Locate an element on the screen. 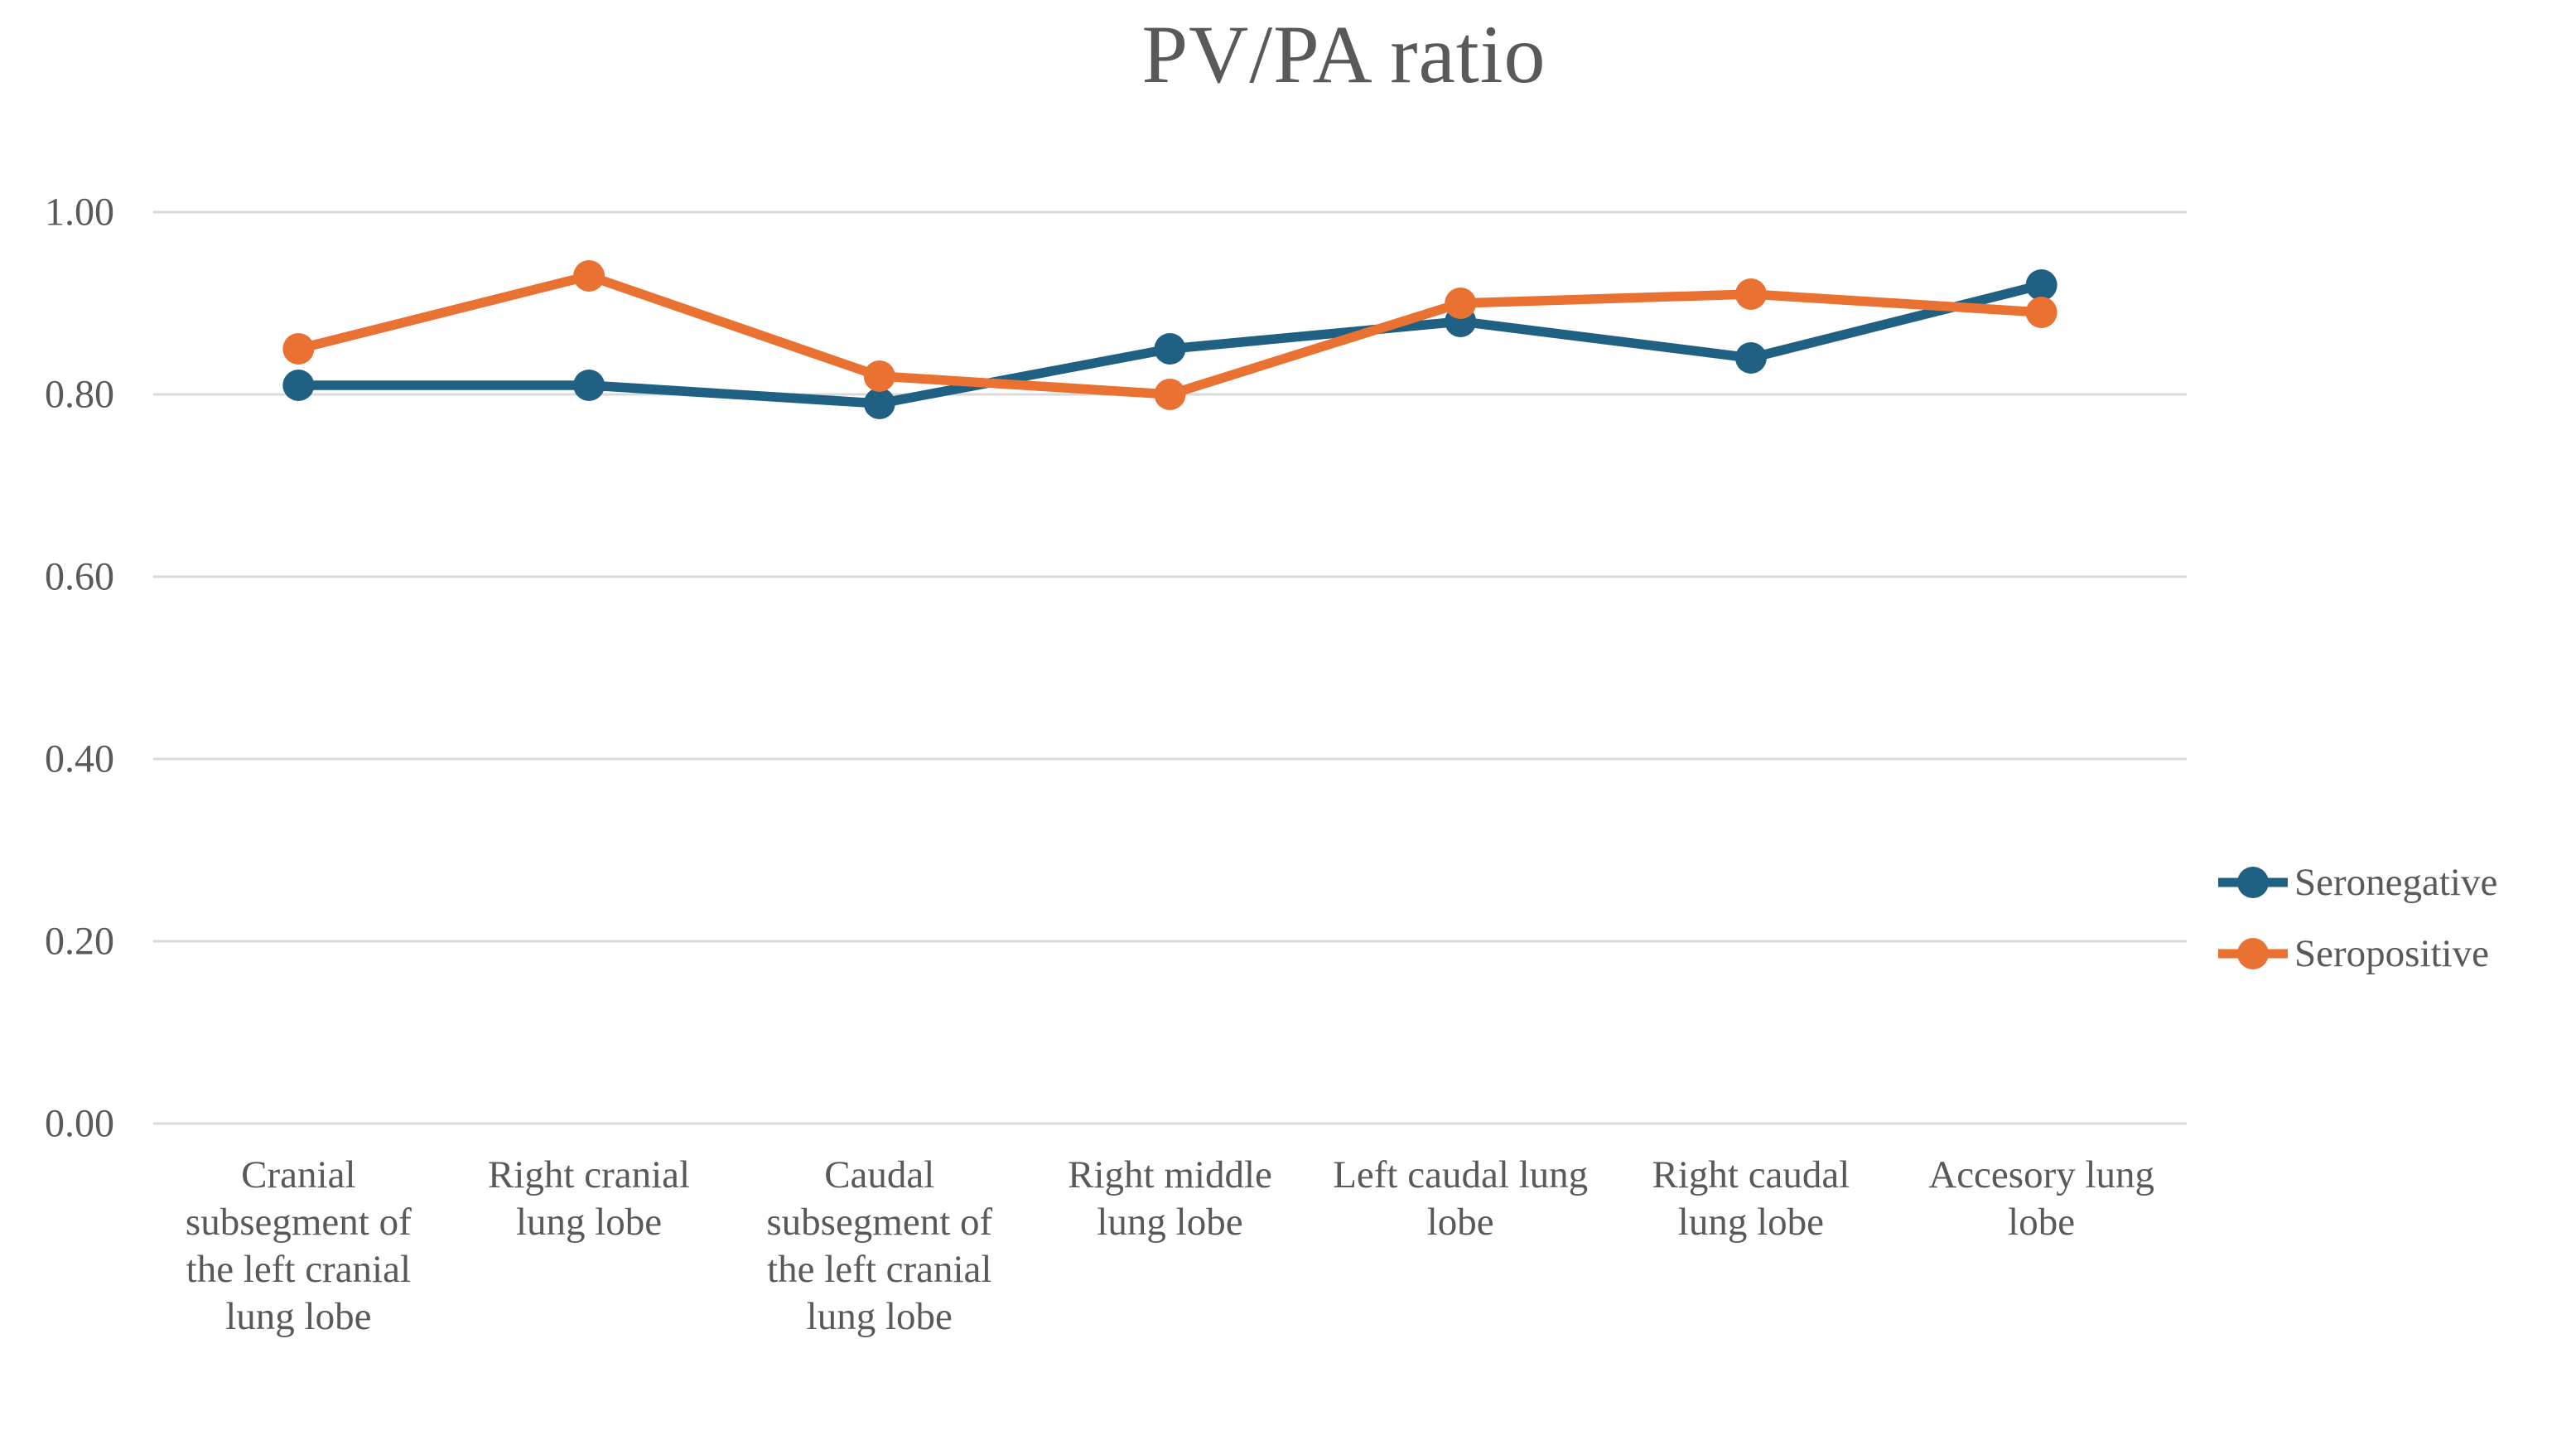 This screenshot has height=1450, width=2576. x-axis-label: Left caudal lung lobe is located at coordinates (1461, 1198).